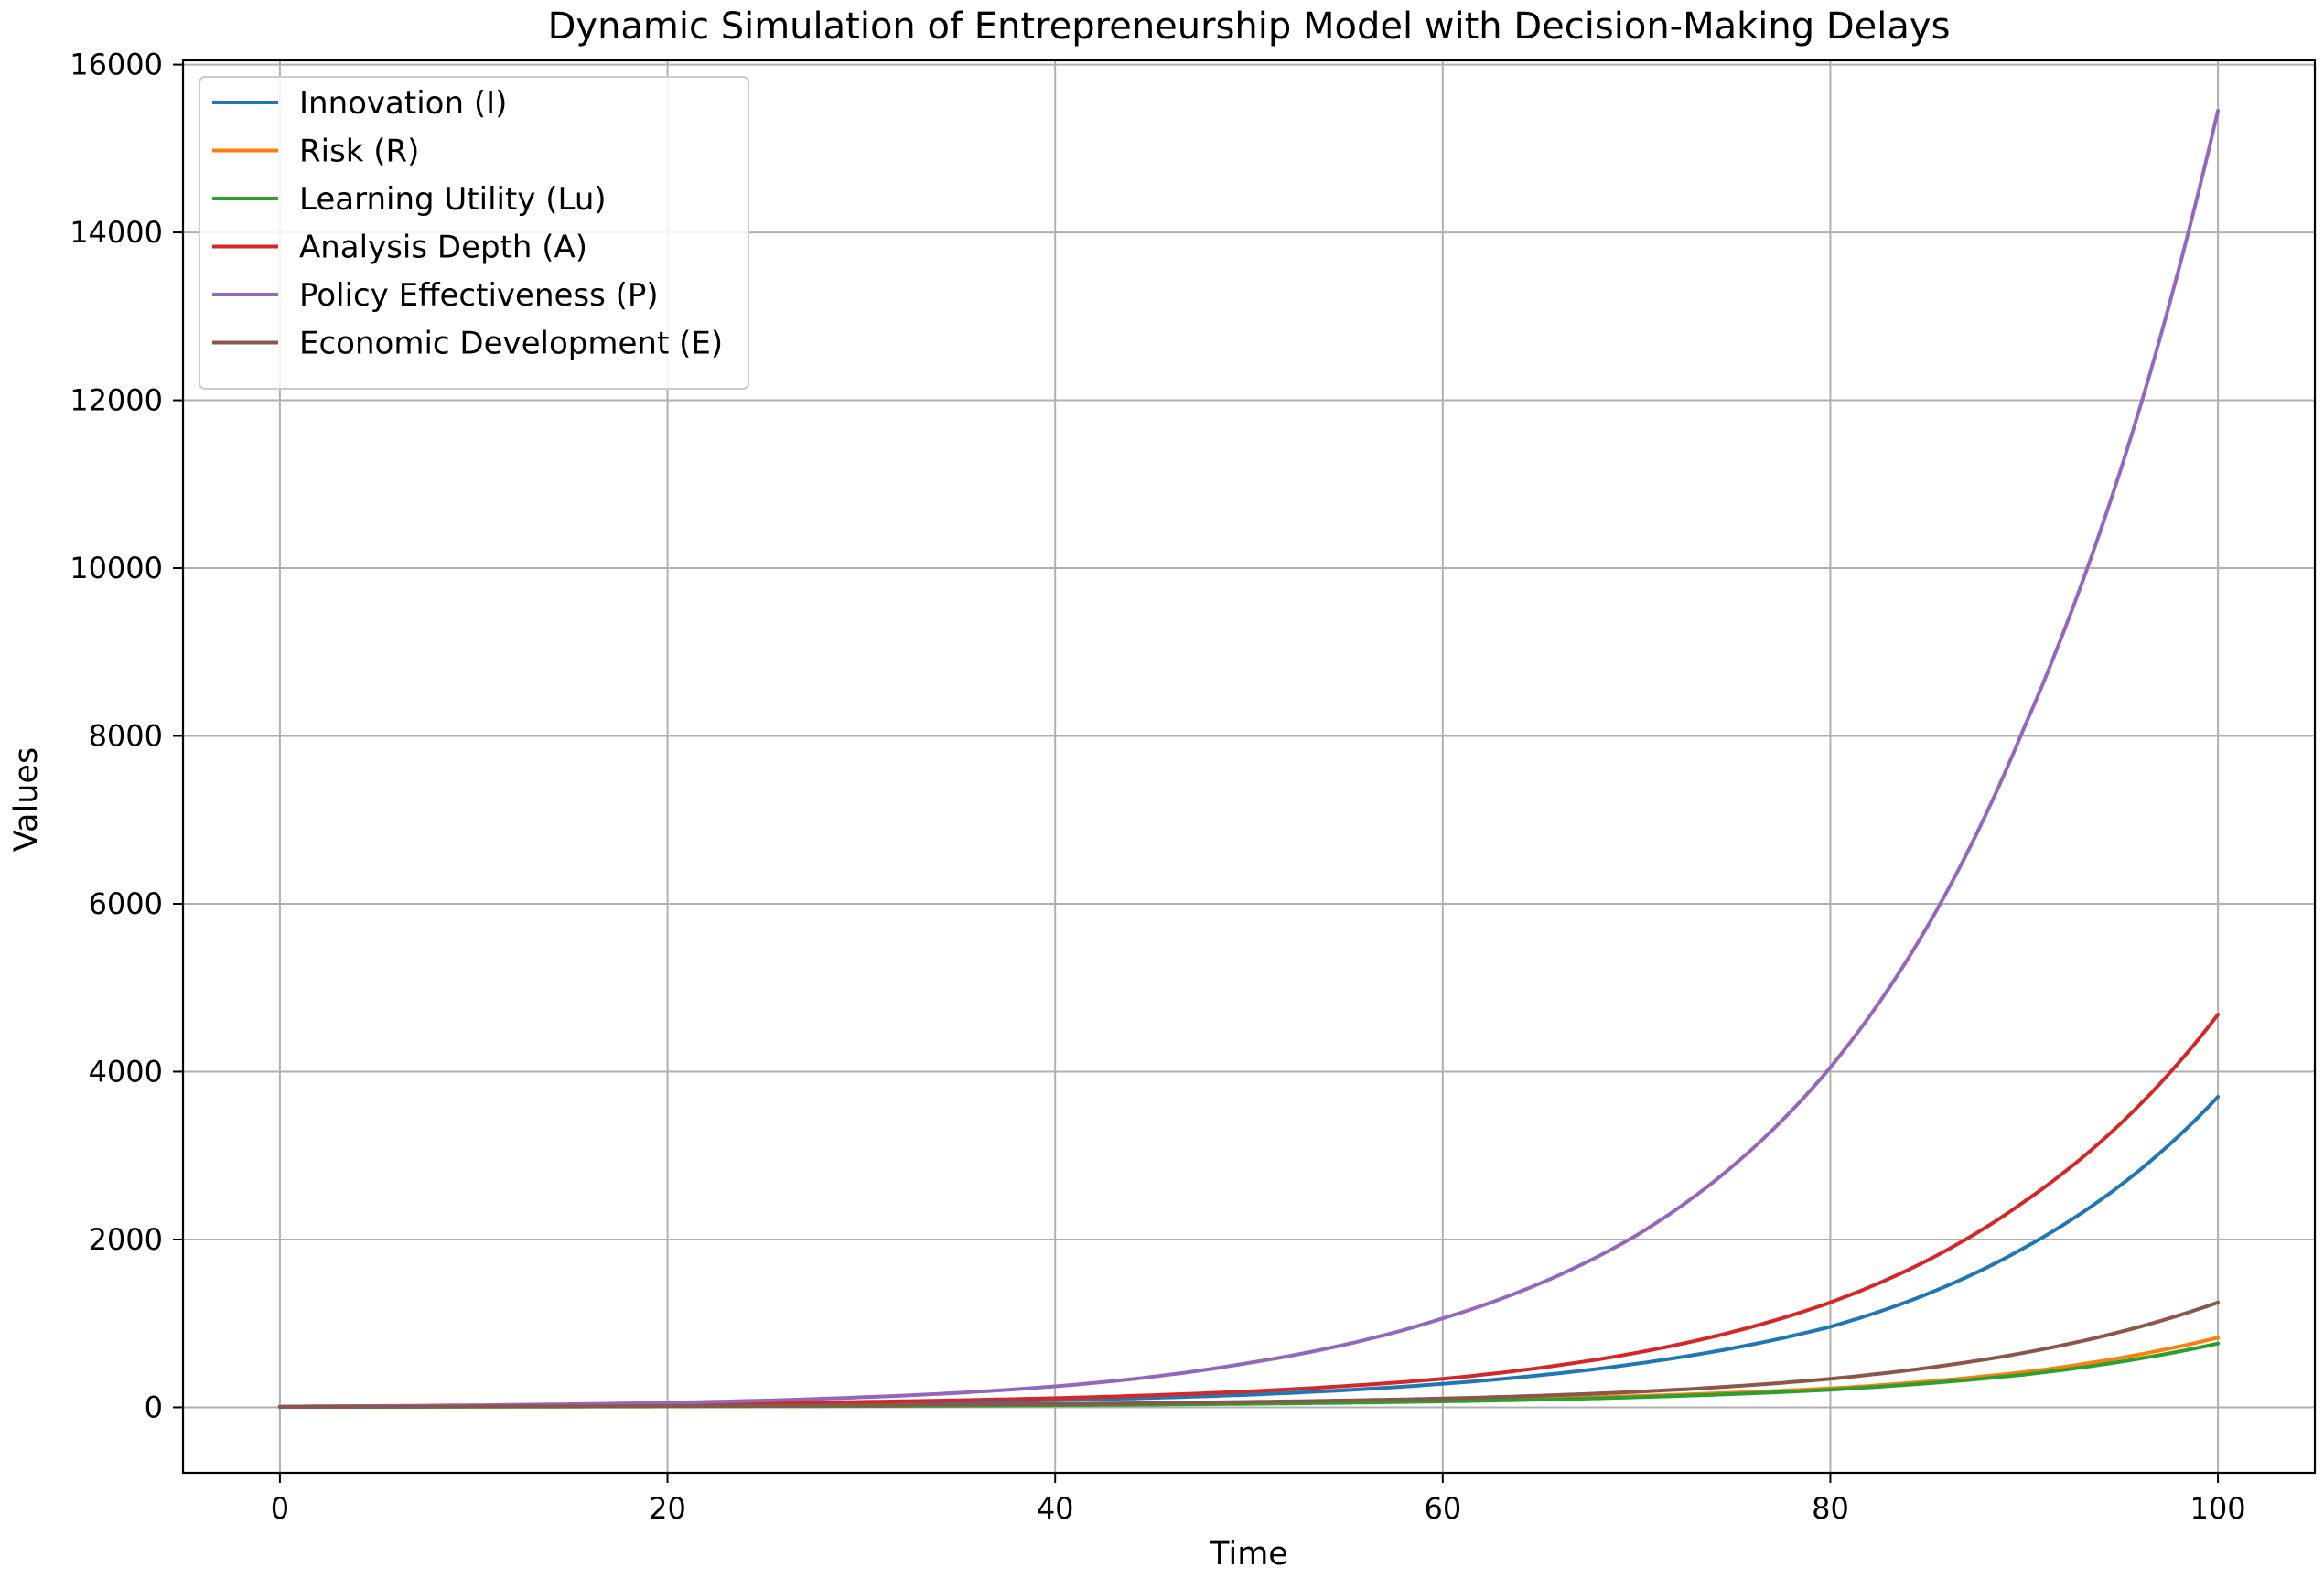 Image resolution: width=2324 pixels, height=1578 pixels. Describe the element at coordinates (126, 736) in the screenshot. I see `y-tick-label: 8000` at that location.